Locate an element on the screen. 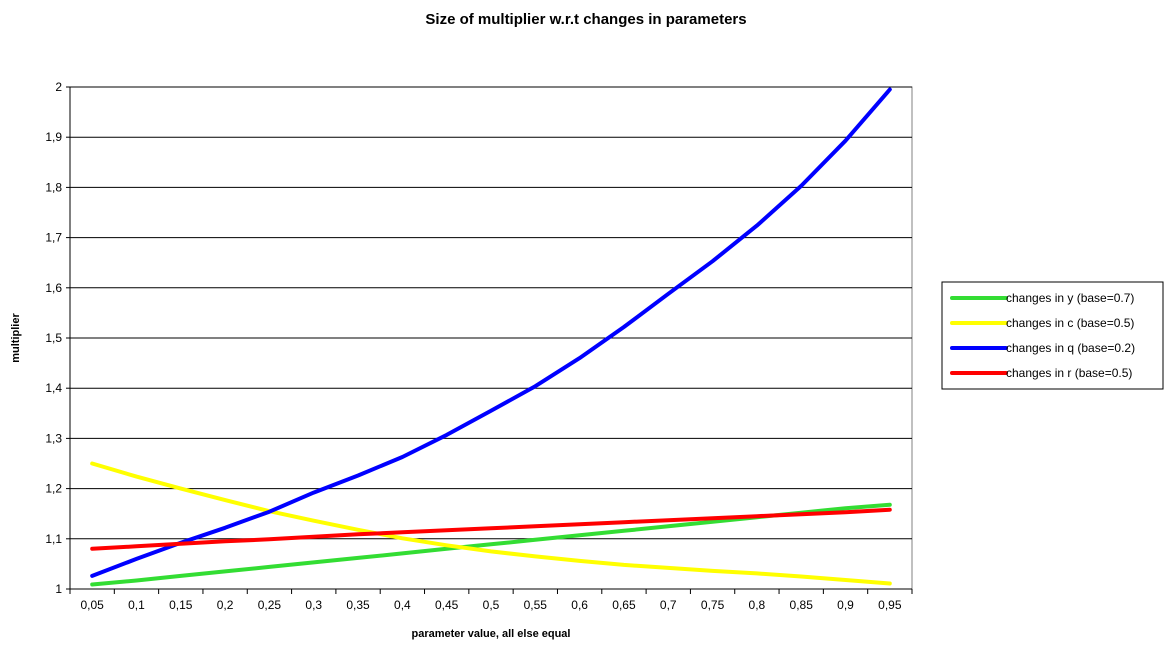 The height and width of the screenshot is (646, 1172). legend-label-2: changes in c (base=0.5) is located at coordinates (1070, 323).